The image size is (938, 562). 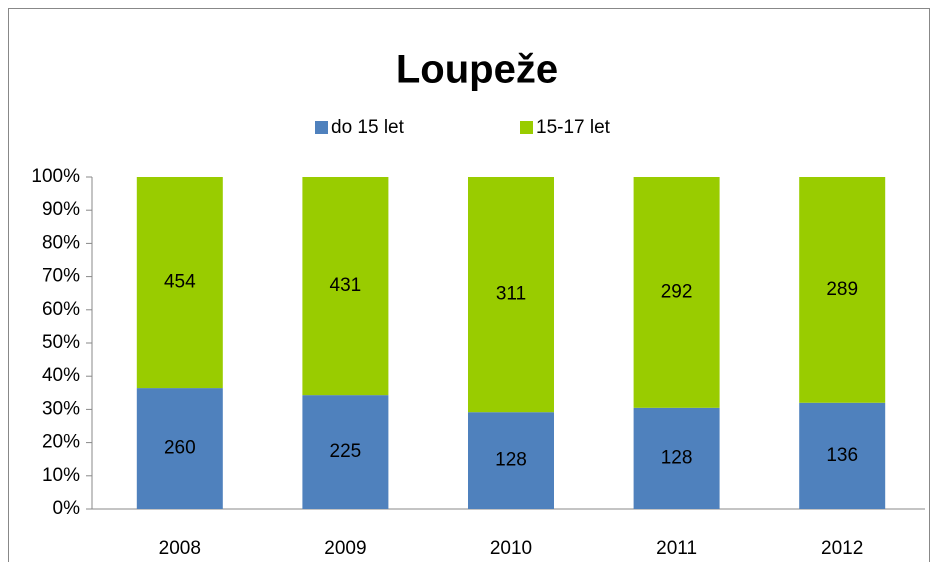 What do you see at coordinates (61, 342) in the screenshot?
I see `y-tick-label: 50%` at bounding box center [61, 342].